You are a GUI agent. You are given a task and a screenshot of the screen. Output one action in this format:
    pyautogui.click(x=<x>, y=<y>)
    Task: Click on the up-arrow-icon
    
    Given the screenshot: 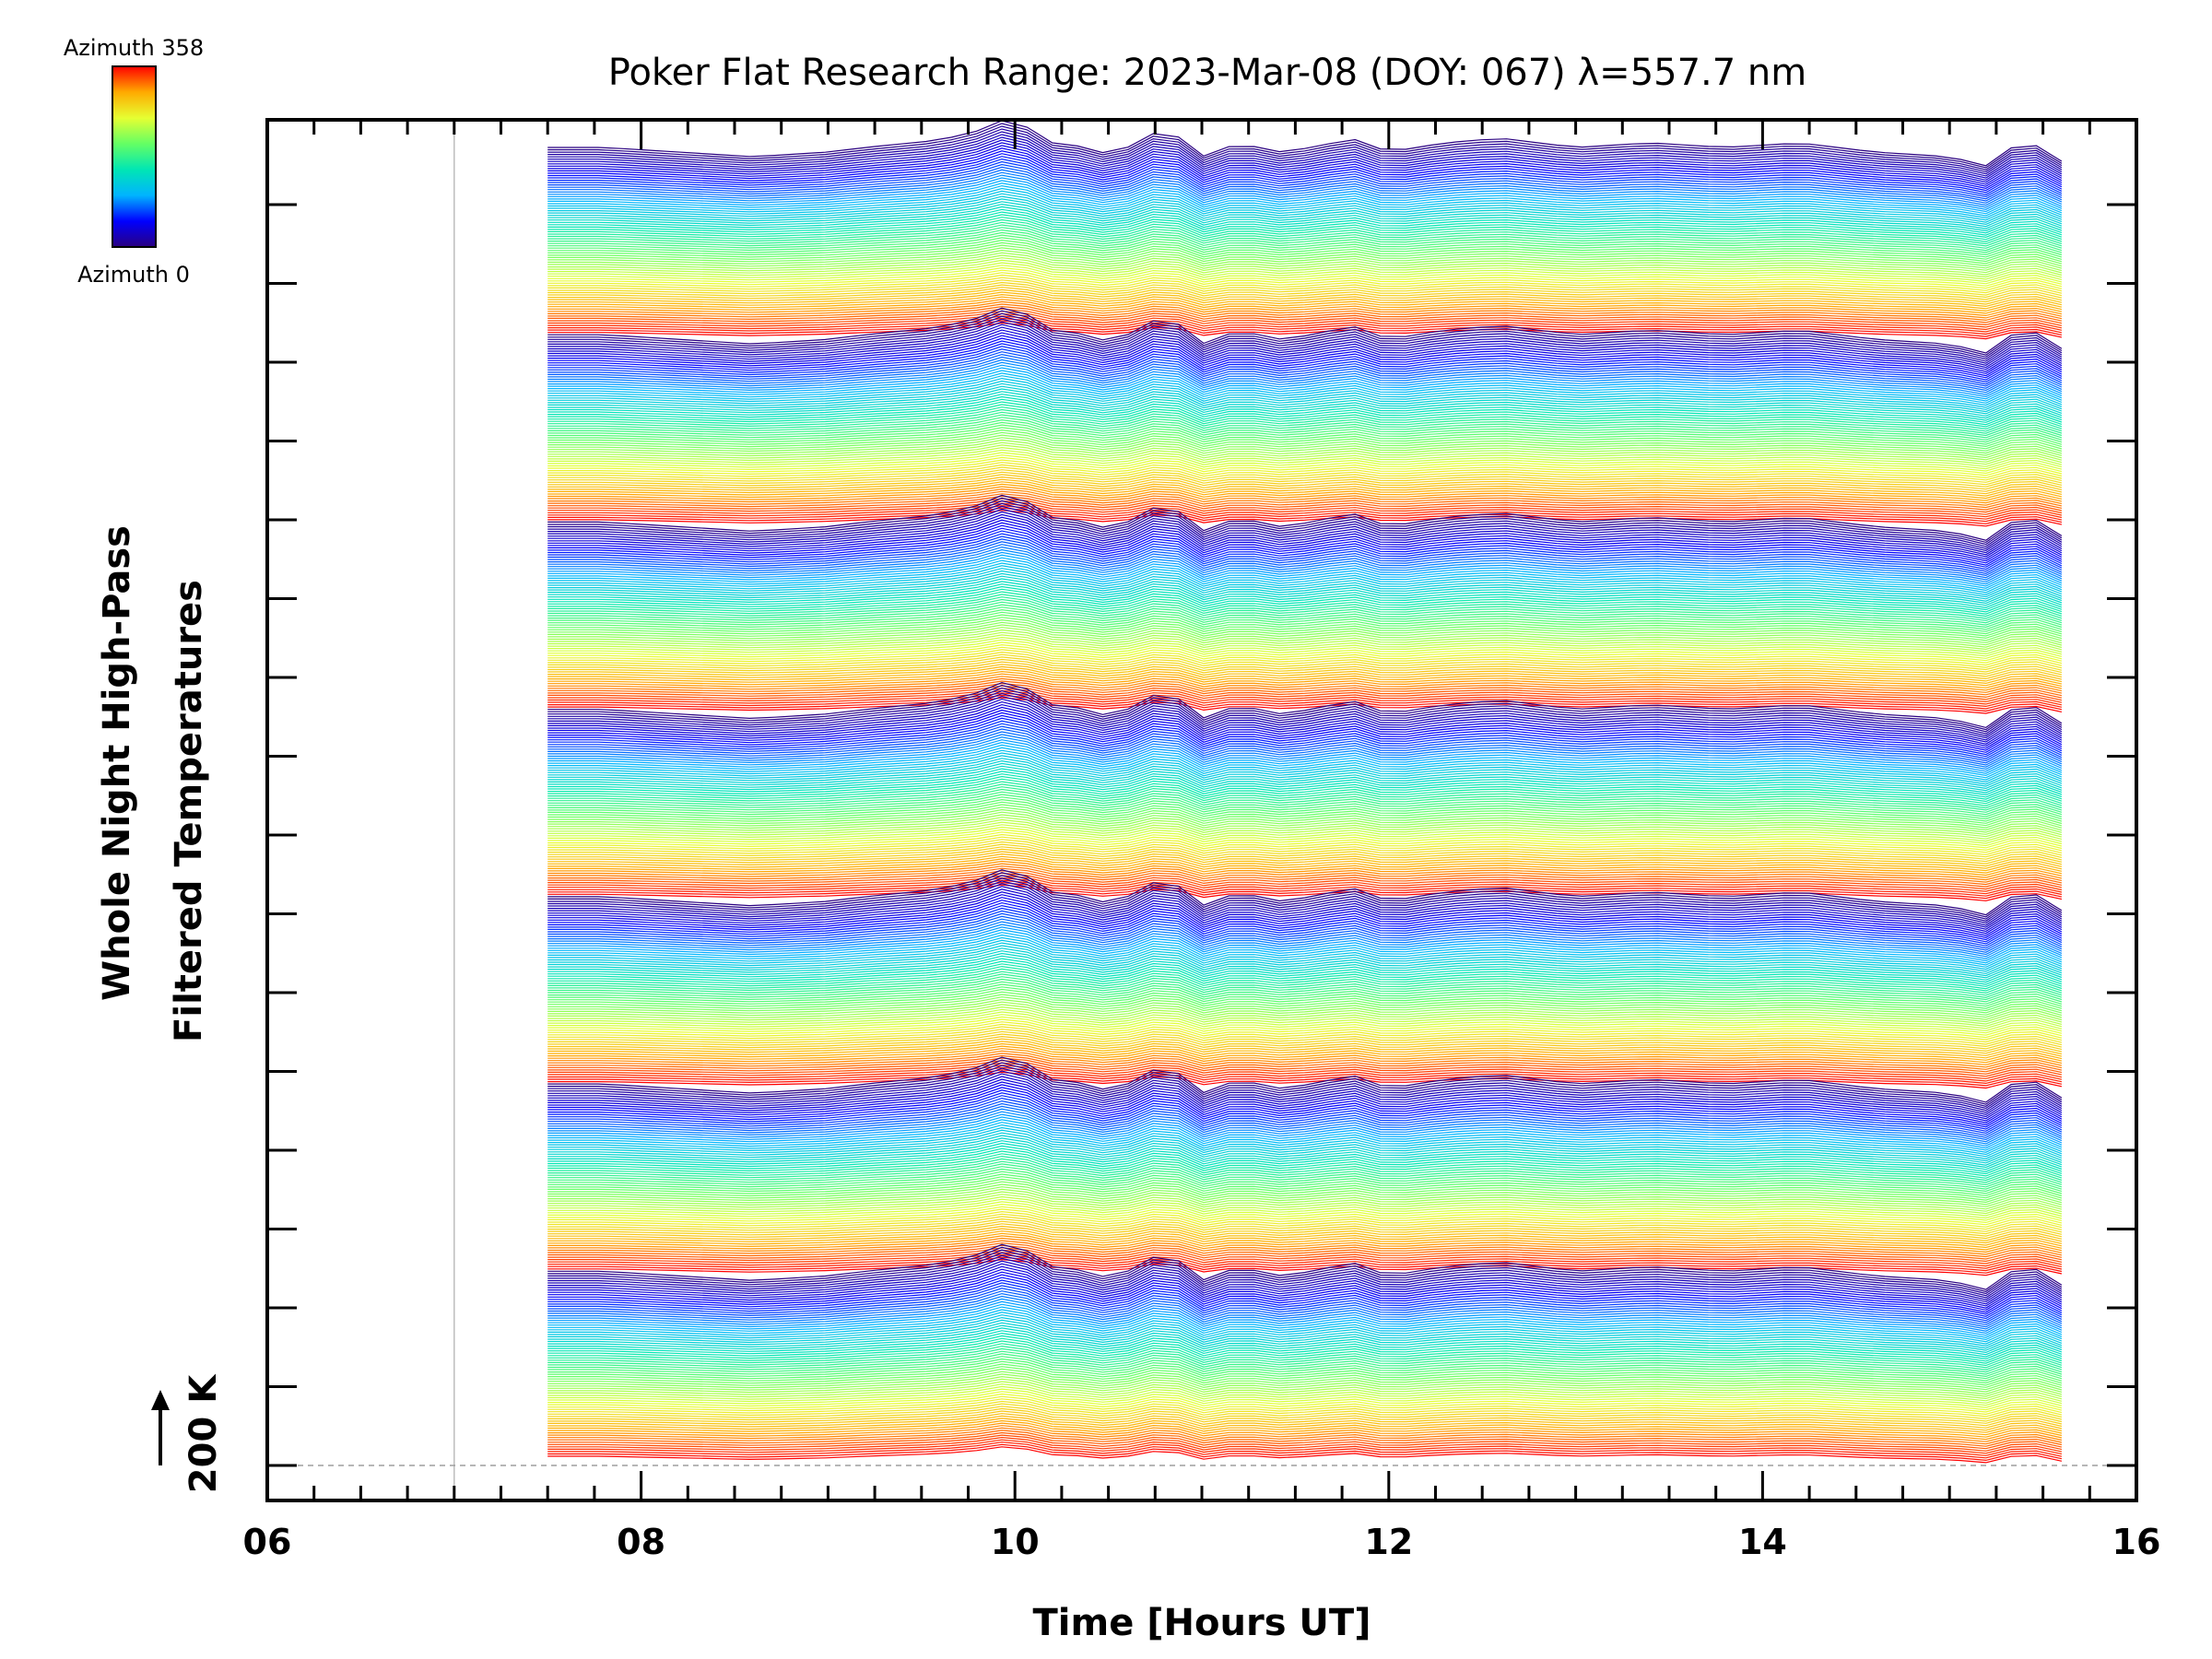 What is the action you would take?
    pyautogui.click(x=160, y=1400)
    